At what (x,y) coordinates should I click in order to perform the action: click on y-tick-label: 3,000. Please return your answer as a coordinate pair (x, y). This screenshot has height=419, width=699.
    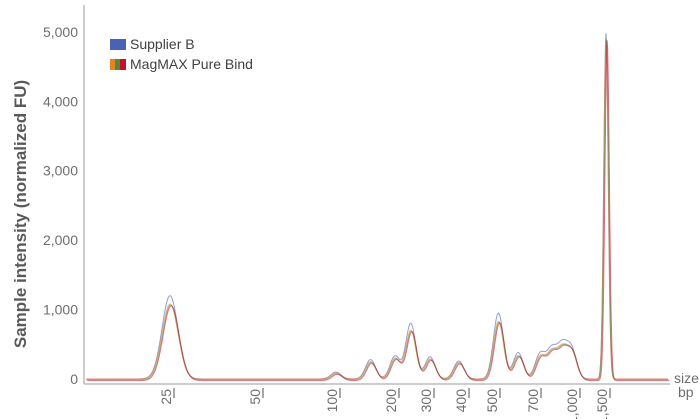
    Looking at the image, I should click on (60, 171).